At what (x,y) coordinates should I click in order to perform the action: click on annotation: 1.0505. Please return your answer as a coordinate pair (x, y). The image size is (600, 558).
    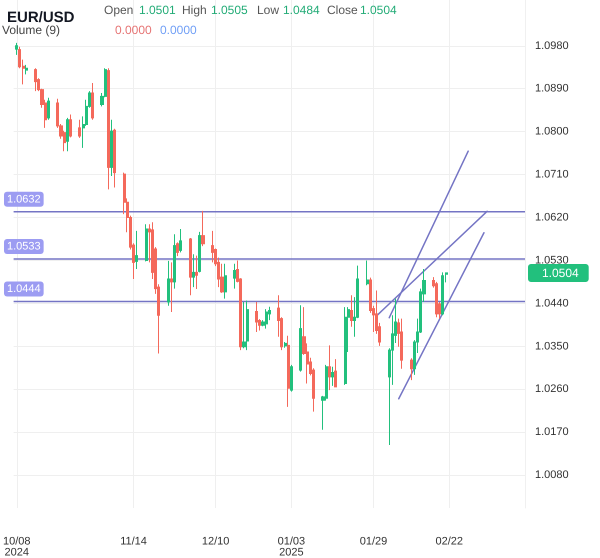
    Looking at the image, I should click on (229, 10).